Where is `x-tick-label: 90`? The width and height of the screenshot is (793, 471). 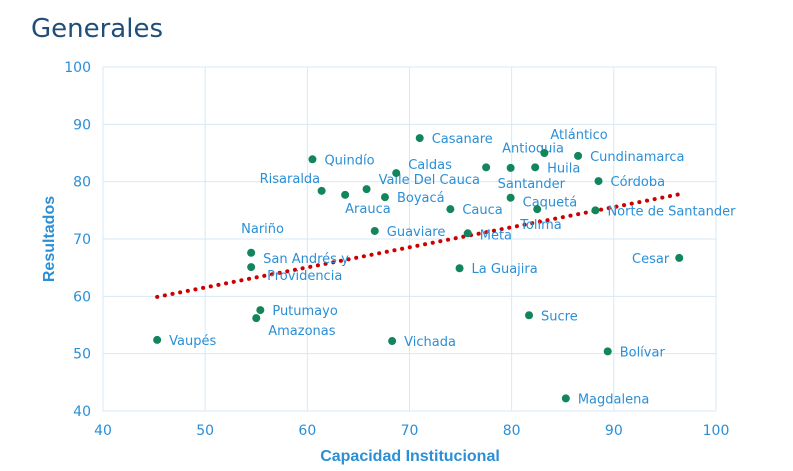 x-tick-label: 90 is located at coordinates (614, 431).